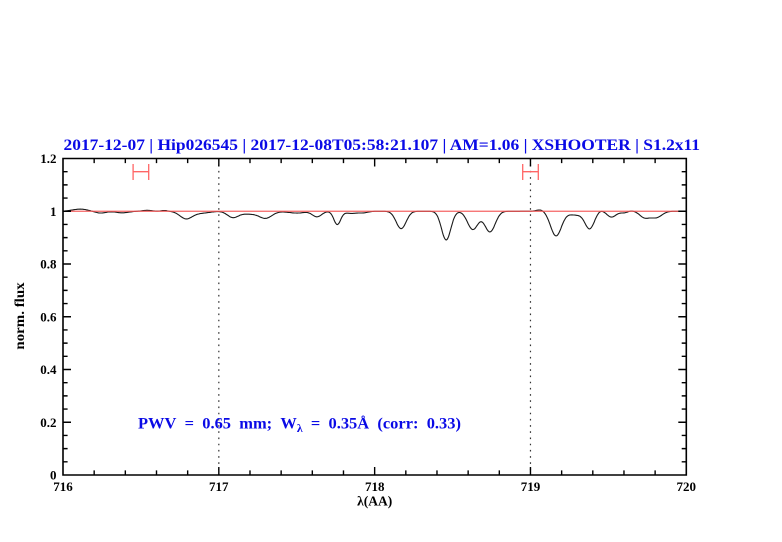  Describe the element at coordinates (53, 211) in the screenshot. I see `svg-text: 1` at that location.